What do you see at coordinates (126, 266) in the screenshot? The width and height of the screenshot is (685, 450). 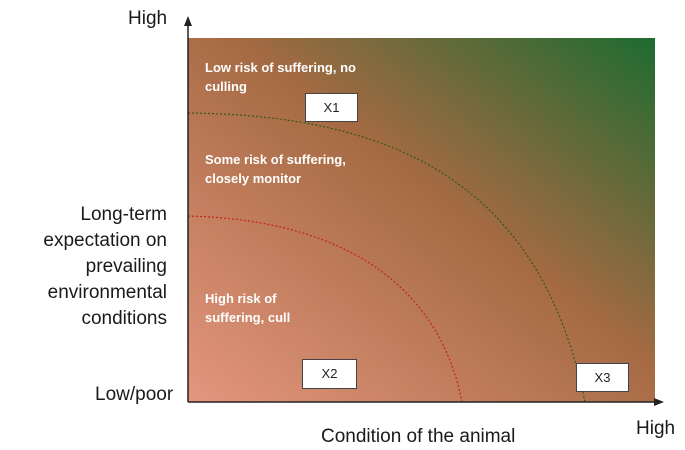 I see `y-axis-title-line: prevailing` at bounding box center [126, 266].